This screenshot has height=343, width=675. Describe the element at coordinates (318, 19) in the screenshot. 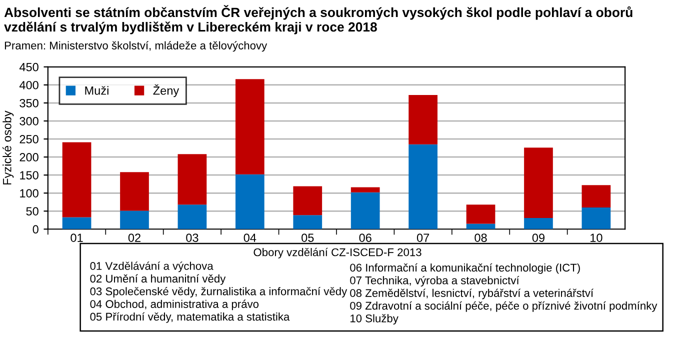

I see `chart-title: Absolventi se státním občanstvím ČR veřejných a soukromých vysokých škol podle pohlaví a oborů vzdělání s trvalým bydlištěm v Libereckém kraji v roce 2018` at that location.